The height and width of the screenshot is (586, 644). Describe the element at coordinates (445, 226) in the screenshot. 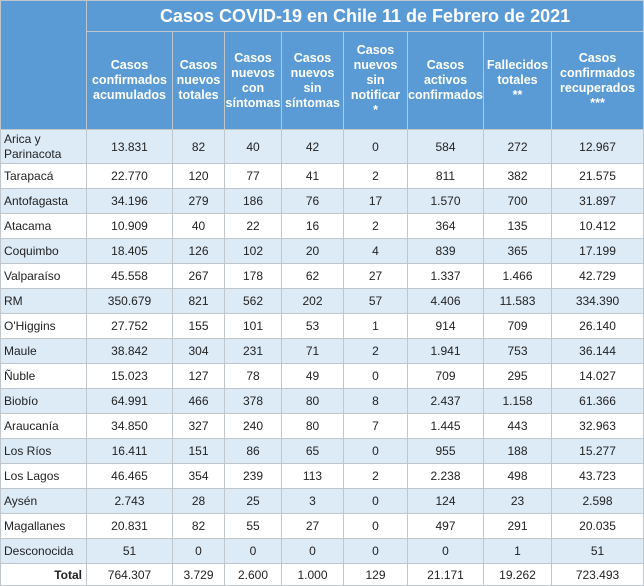

I see `cell-value: 364` at that location.